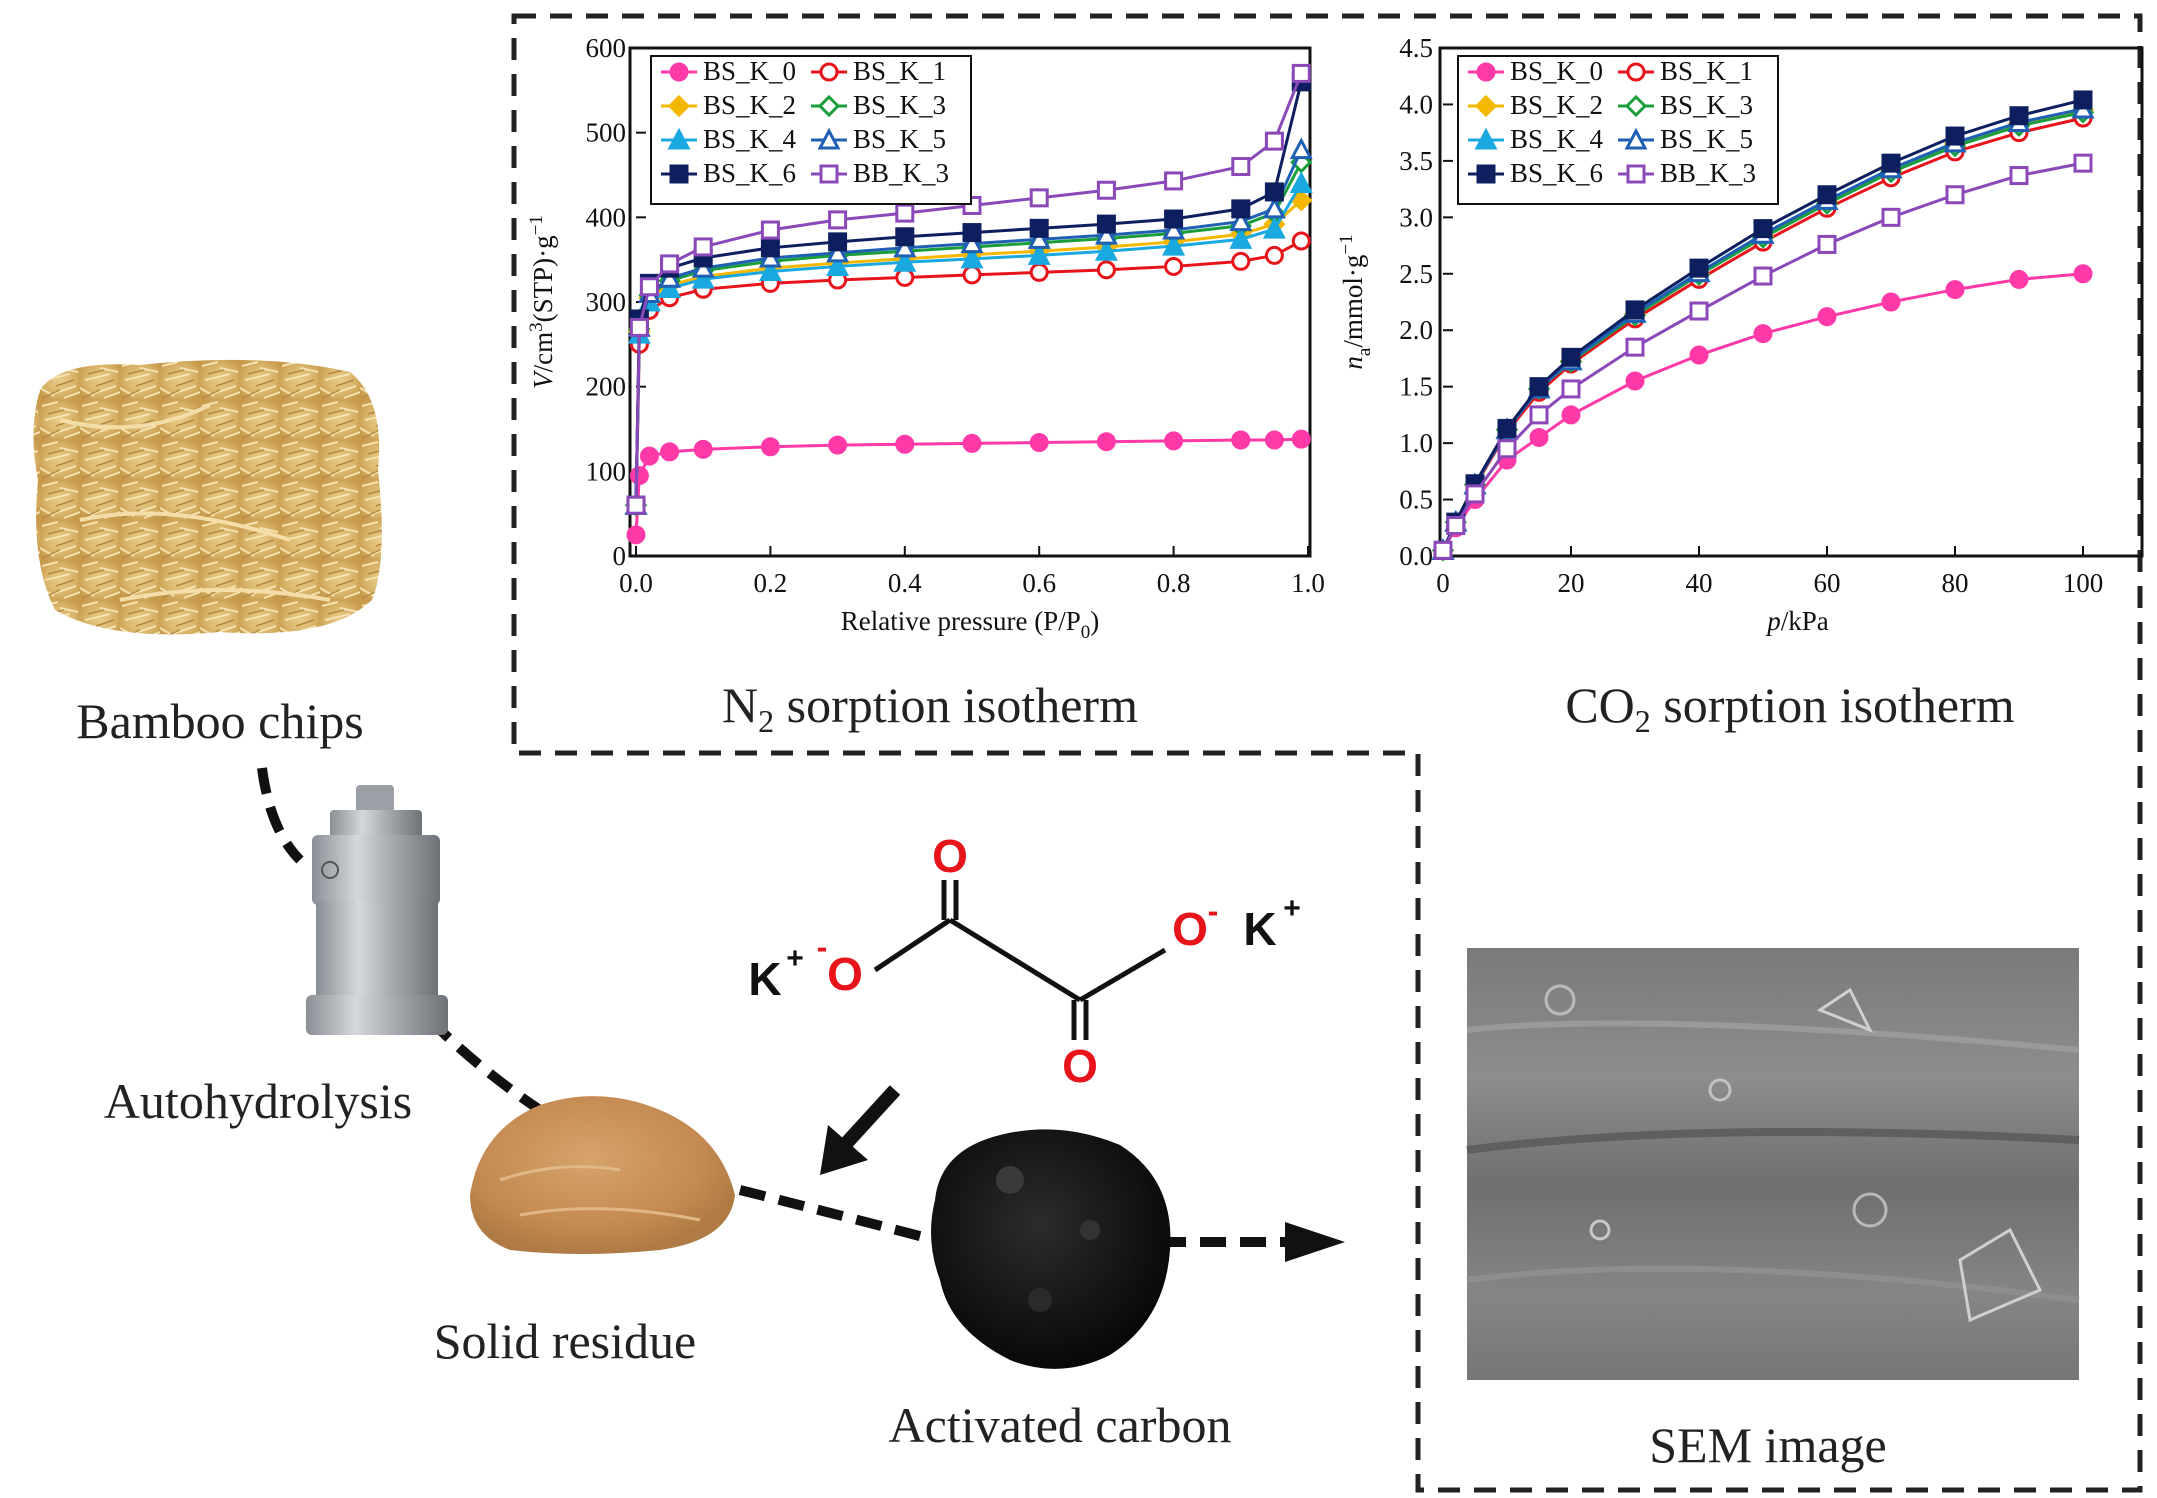 Image resolution: width=2157 pixels, height=1498 pixels. Describe the element at coordinates (750, 139) in the screenshot. I see `legend-label-BS_K_4: BS_K_4` at that location.